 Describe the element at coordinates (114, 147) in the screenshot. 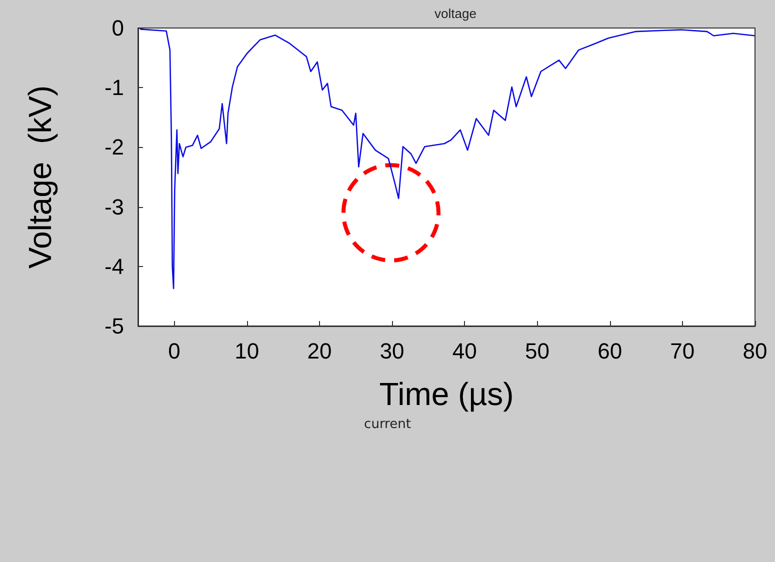

I see `y-tick-label: -2` at that location.